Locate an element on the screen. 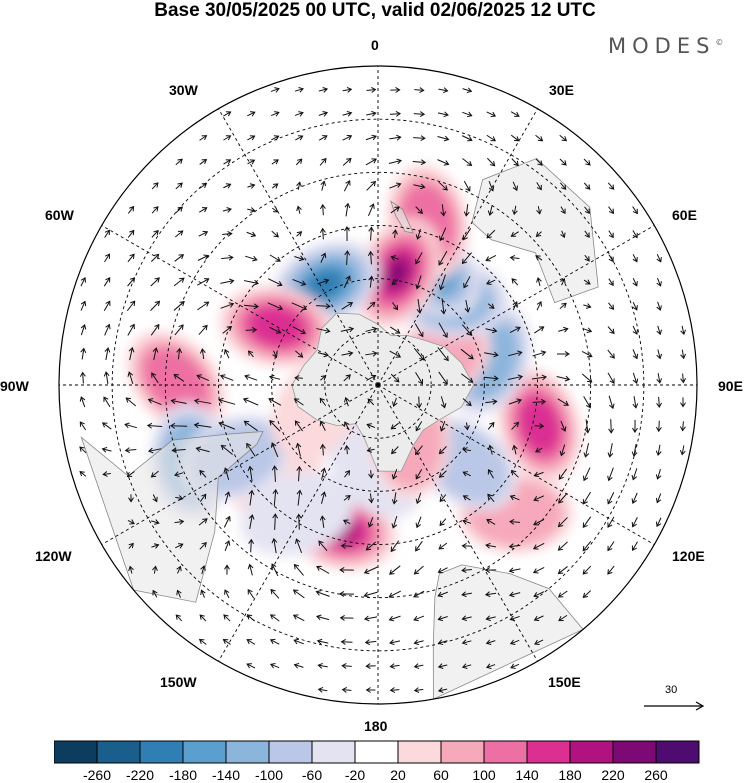  south-pole-marker is located at coordinates (378, 385).